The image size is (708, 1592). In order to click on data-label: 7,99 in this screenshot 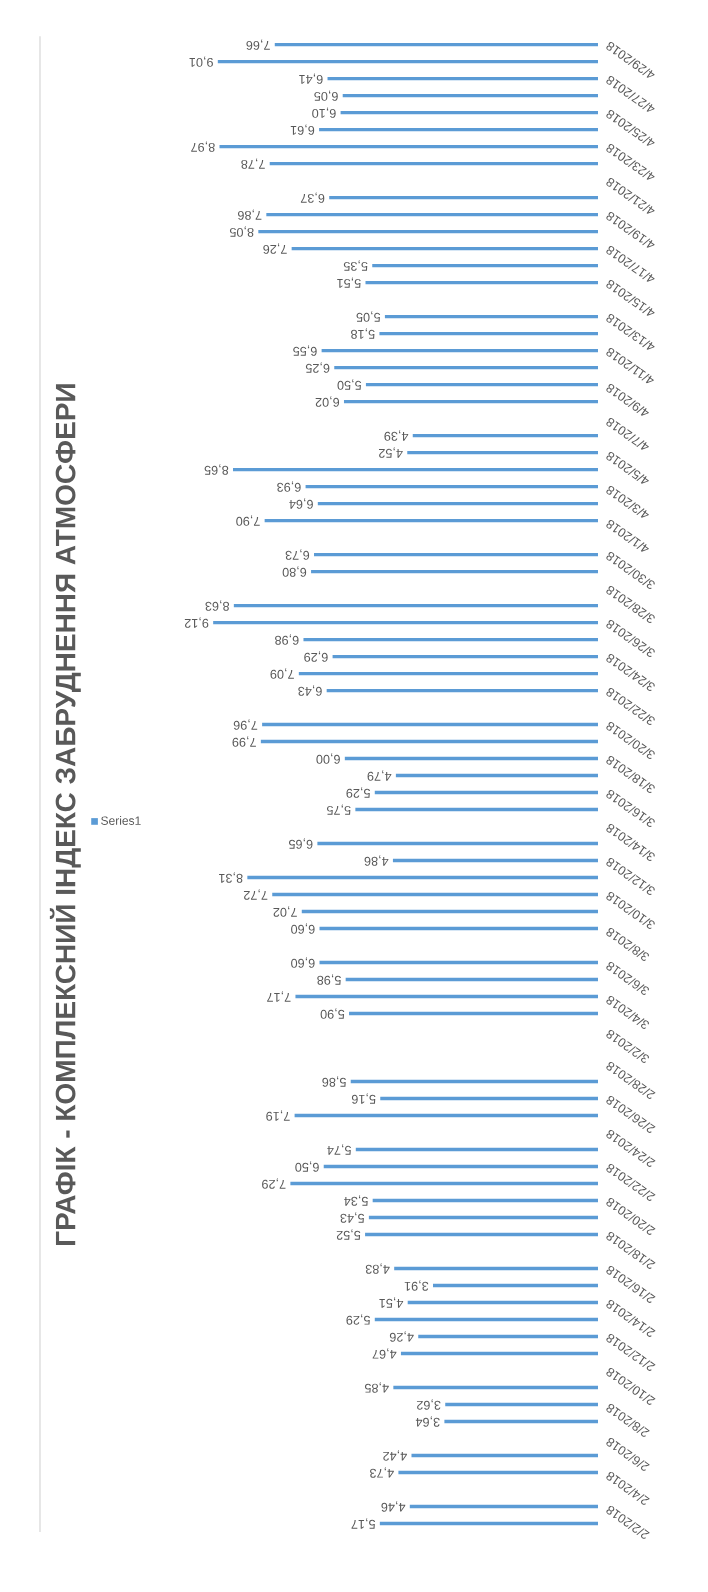, I will do `click(244, 741)`.